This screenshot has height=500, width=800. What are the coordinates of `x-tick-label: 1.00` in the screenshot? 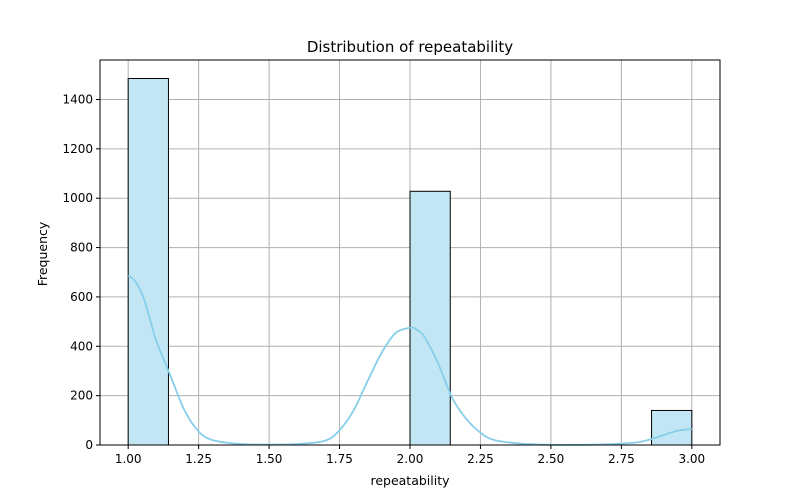 It's located at (128, 459).